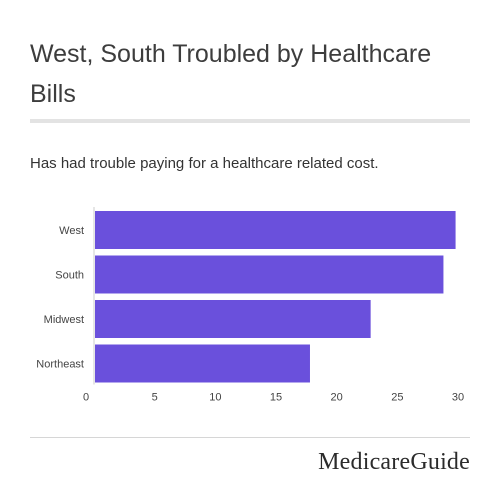  I want to click on category-label-south: South, so click(69, 276).